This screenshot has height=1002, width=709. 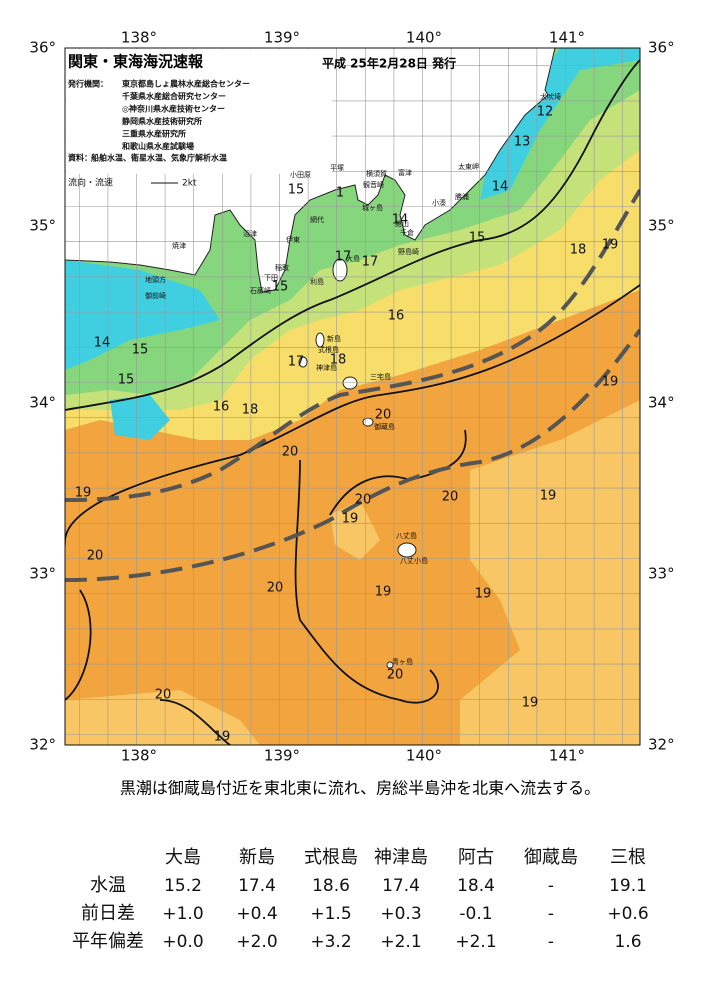 I want to click on isotherm-label: 13, so click(x=522, y=142).